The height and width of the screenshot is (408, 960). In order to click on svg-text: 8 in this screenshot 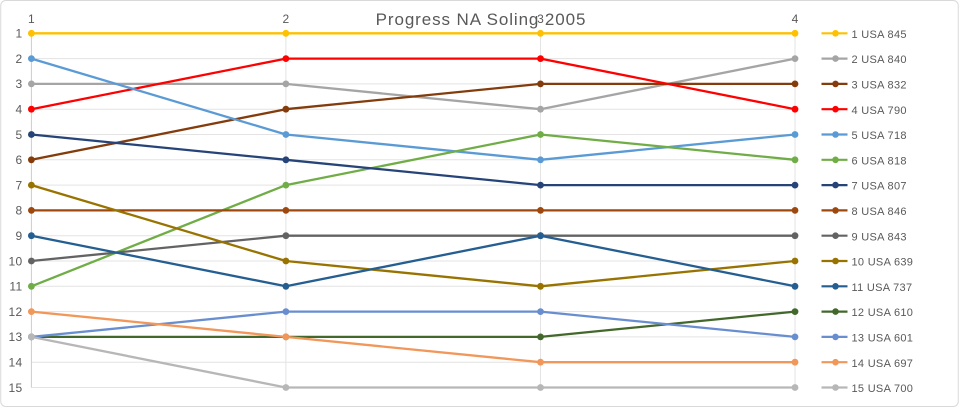, I will do `click(18, 211)`.